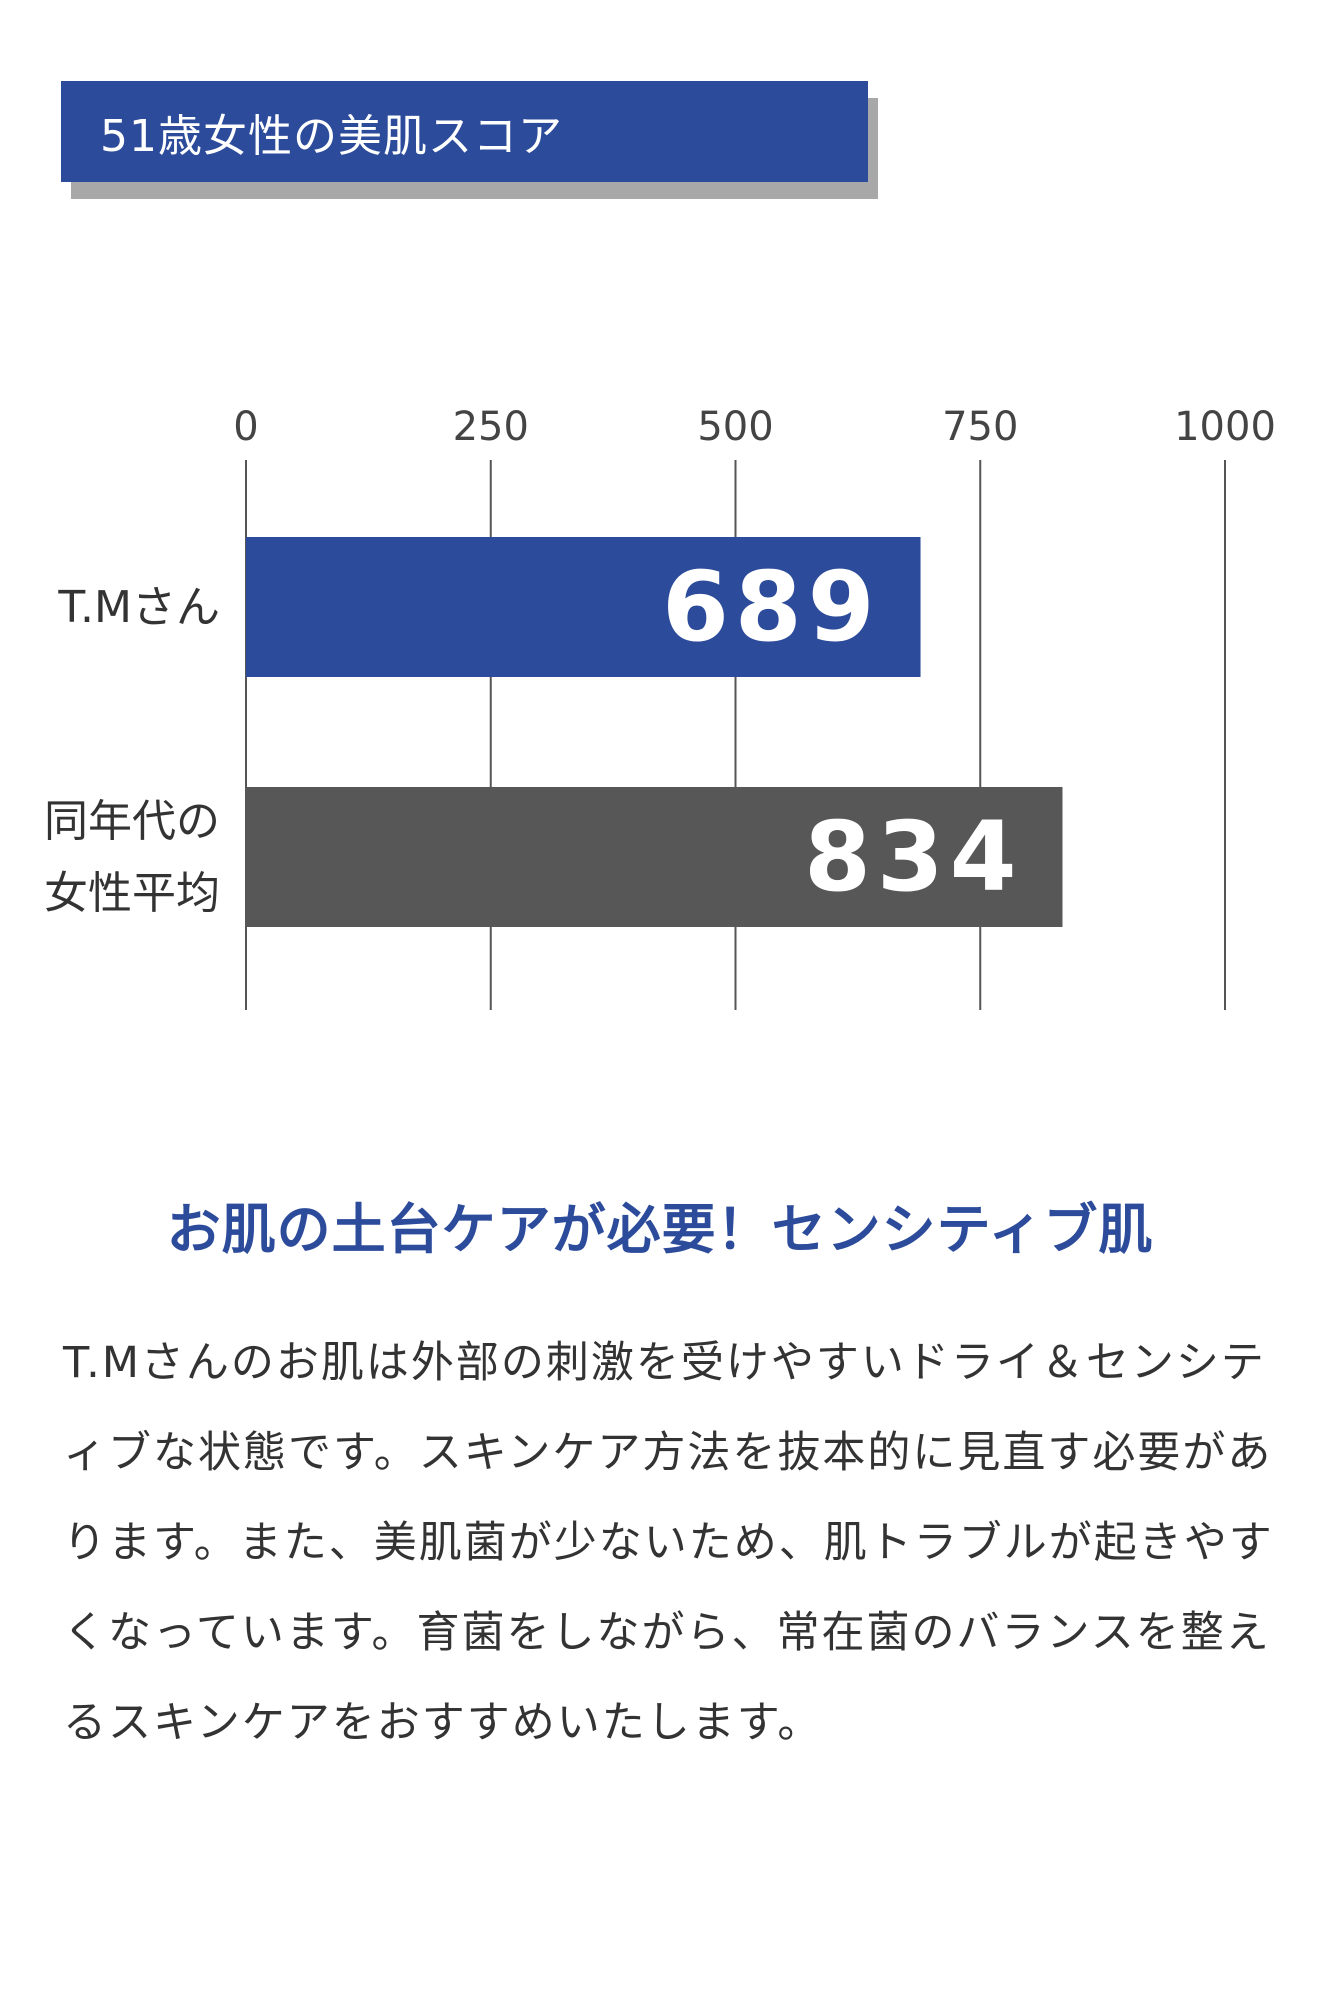 The image size is (1320, 2000). What do you see at coordinates (245, 427) in the screenshot?
I see `tick-label-0: 0` at bounding box center [245, 427].